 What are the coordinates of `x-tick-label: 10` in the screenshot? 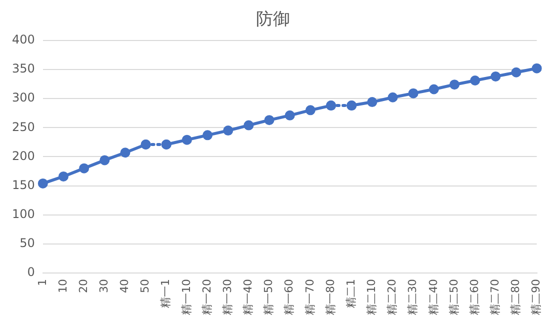 It's located at (63, 286).